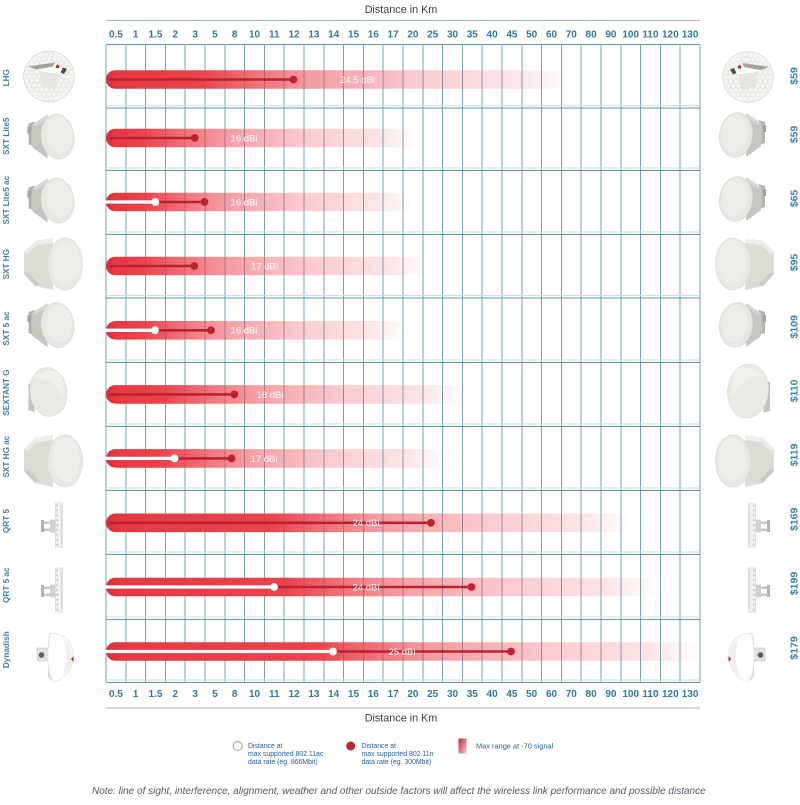 This screenshot has height=805, width=800. I want to click on svg-text: QRT 5 ac, so click(6, 585).